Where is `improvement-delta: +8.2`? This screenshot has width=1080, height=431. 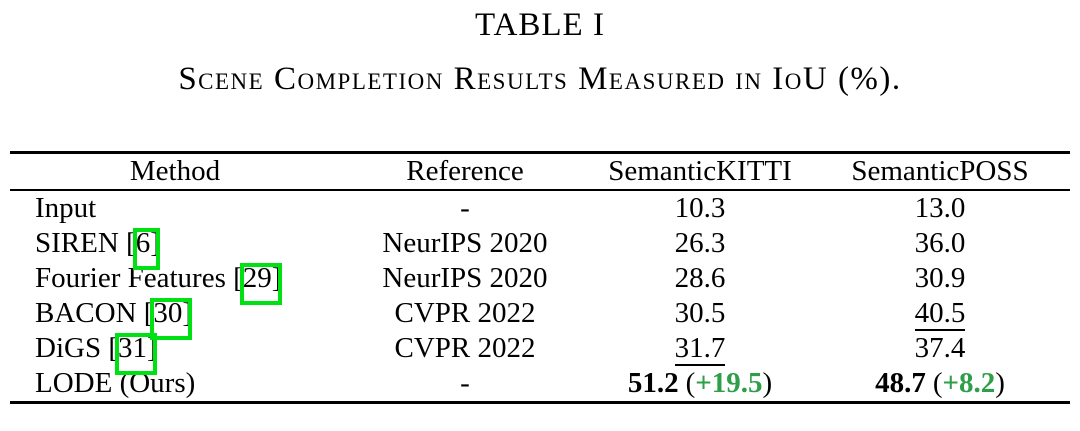
improvement-delta: +8.2 is located at coordinates (969, 383).